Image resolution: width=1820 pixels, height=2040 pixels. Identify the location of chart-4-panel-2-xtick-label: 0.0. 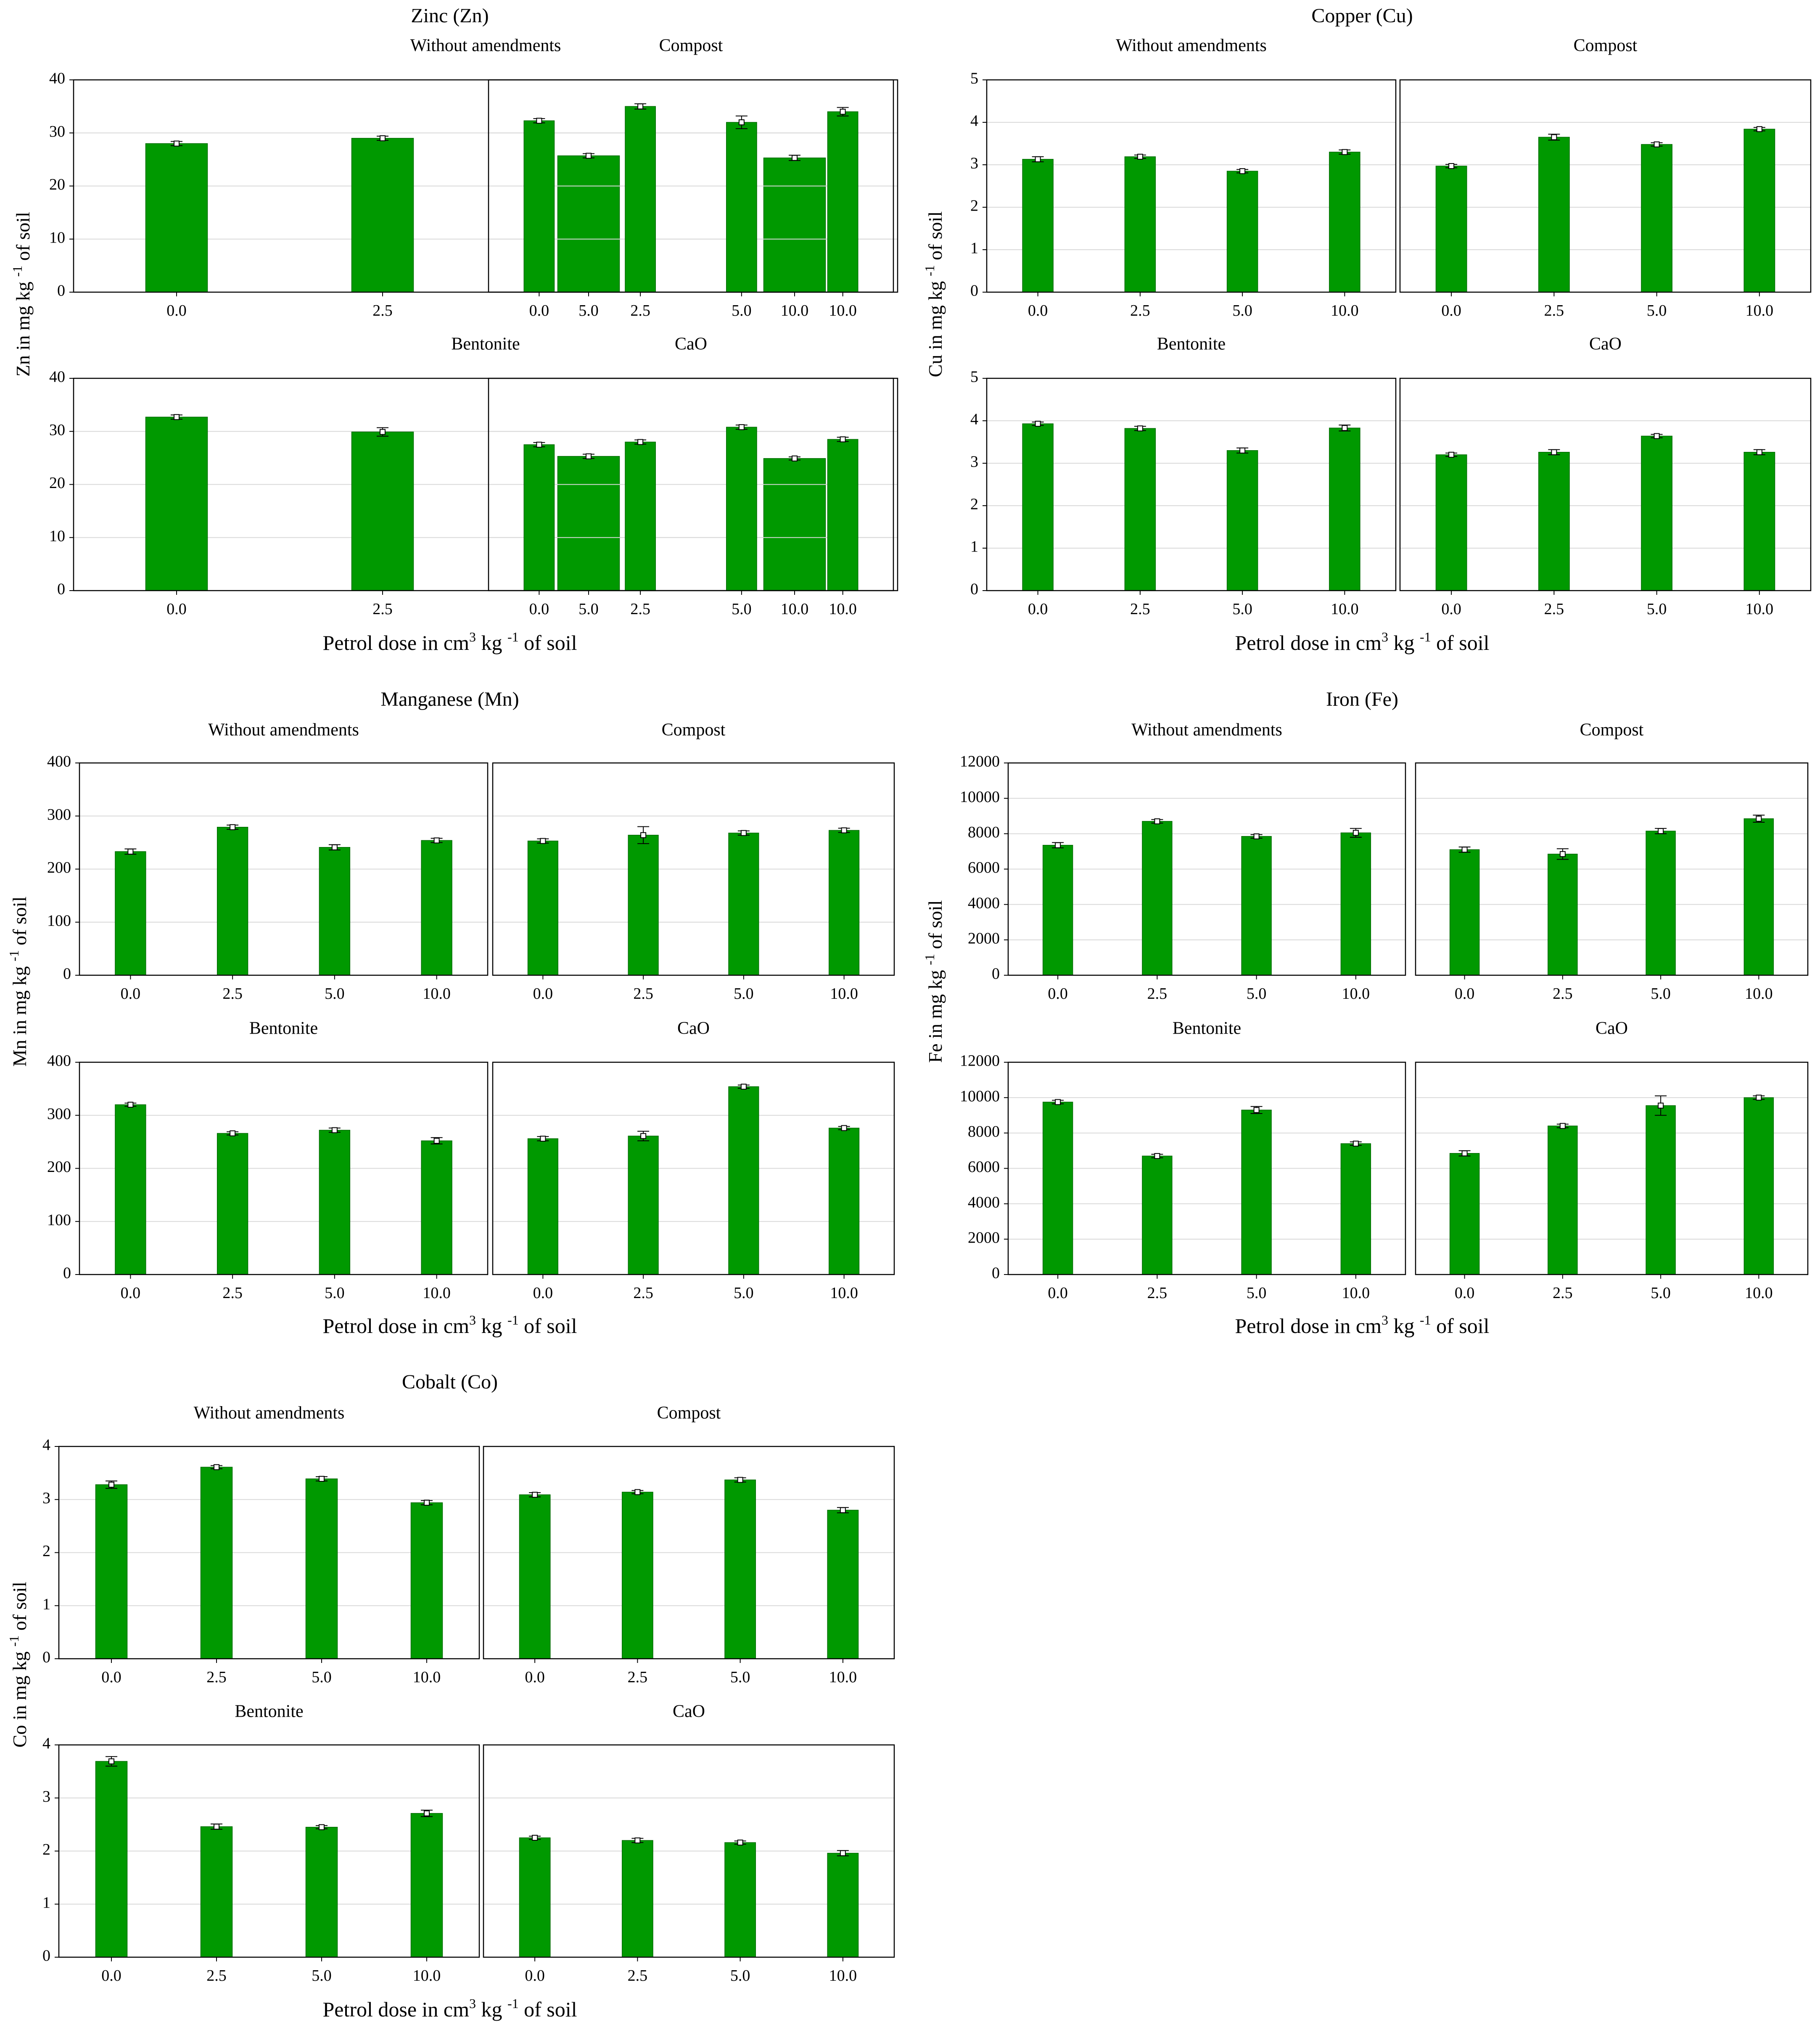
(111, 1976).